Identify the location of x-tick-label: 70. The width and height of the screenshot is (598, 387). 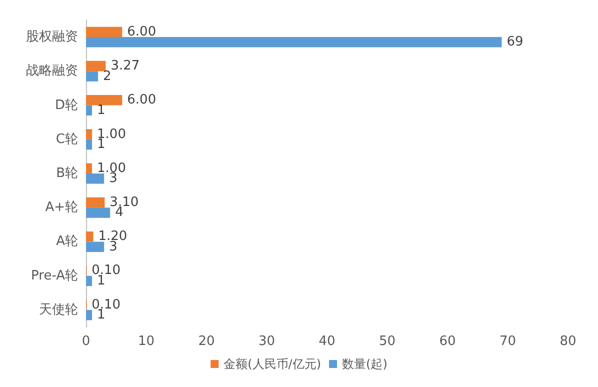
(507, 341).